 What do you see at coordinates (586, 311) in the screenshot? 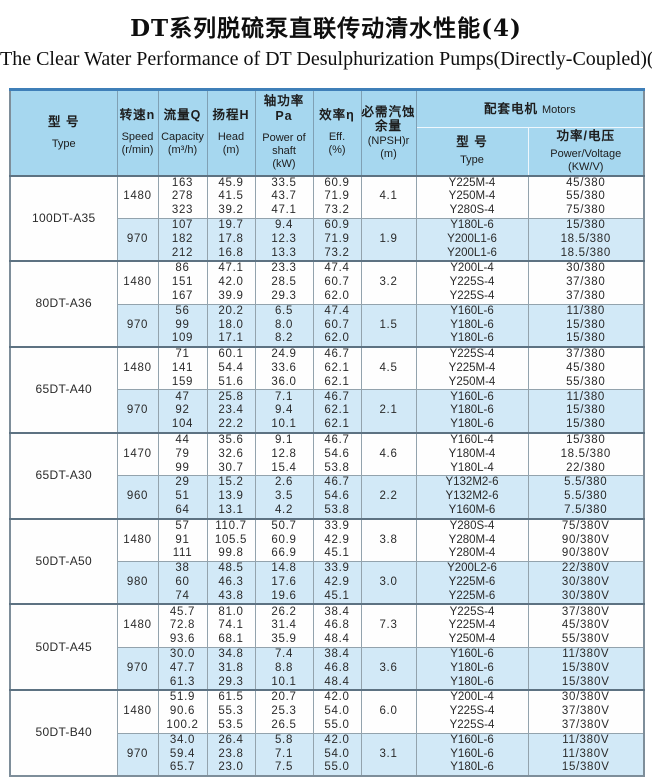
I see `motor-power-cell: 11/380` at bounding box center [586, 311].